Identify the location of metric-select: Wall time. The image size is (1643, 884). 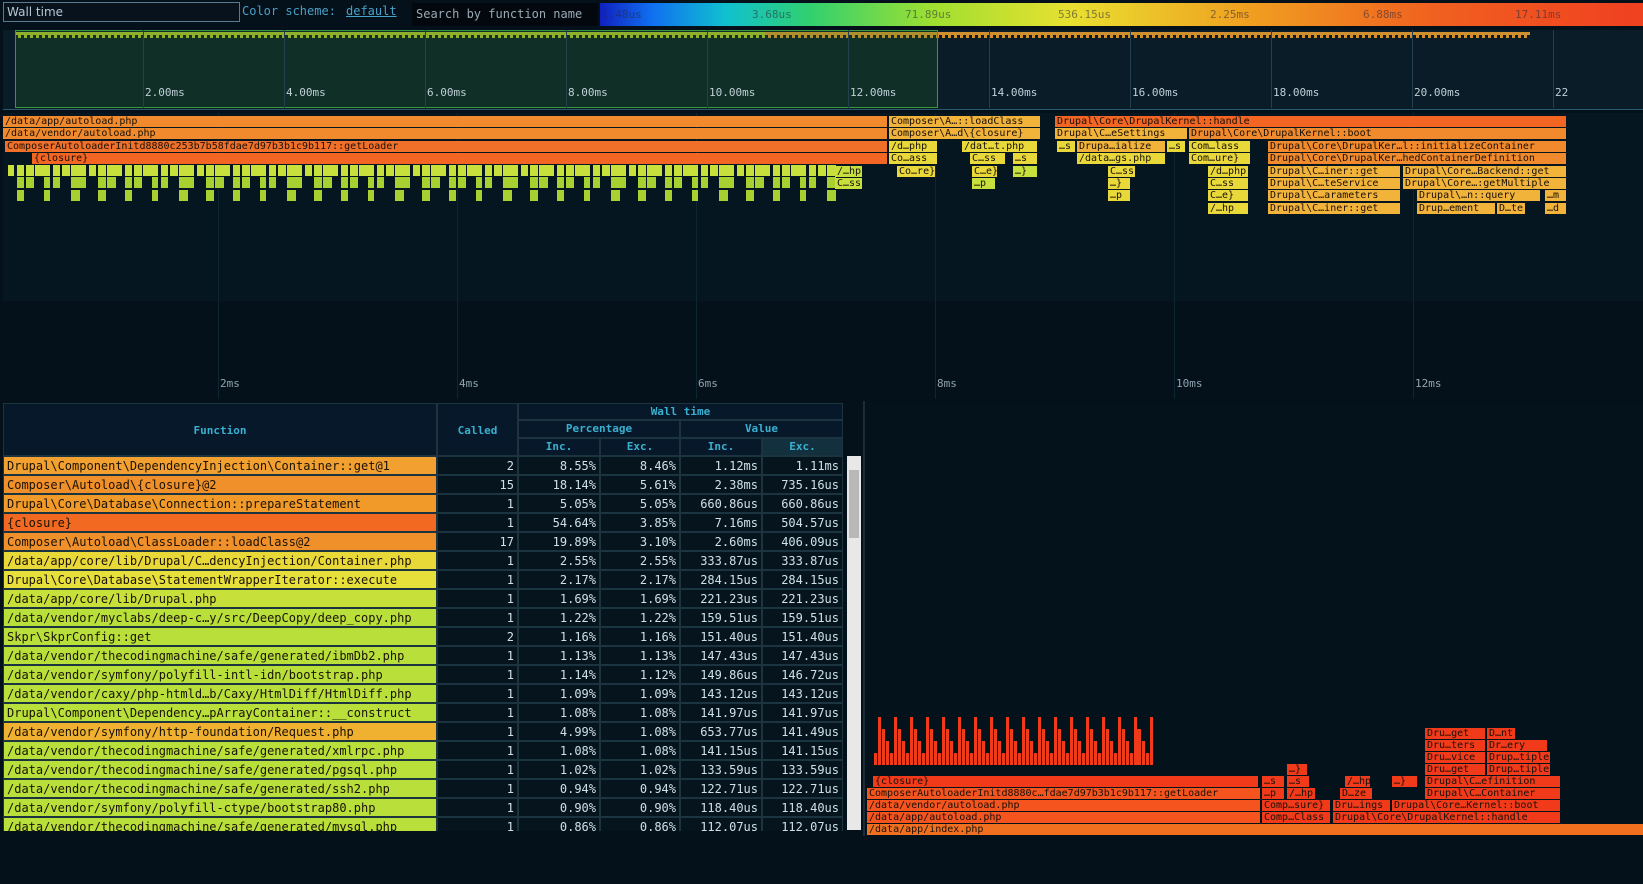
(121, 12).